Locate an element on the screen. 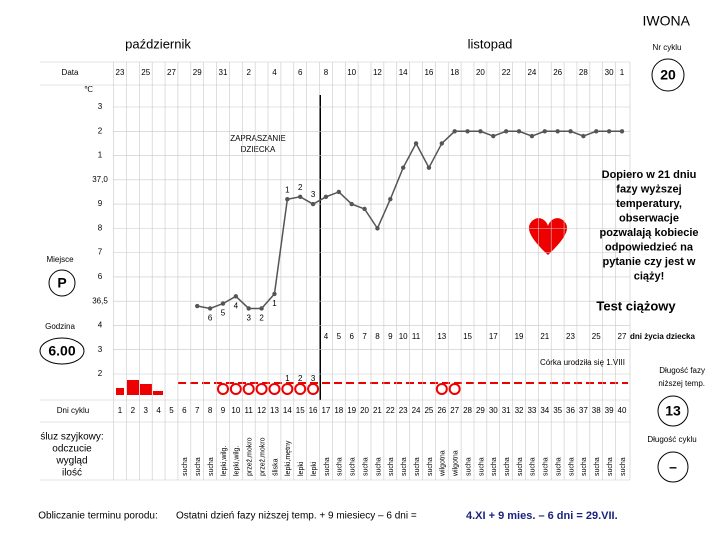 The image size is (720, 540). child-day: 15 is located at coordinates (467, 336).